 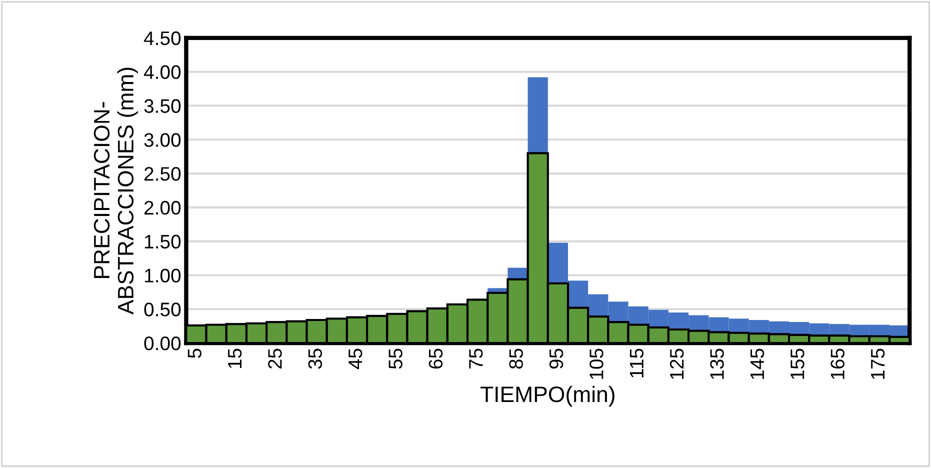 I want to click on y-tick-label: 0.50, so click(x=162, y=309).